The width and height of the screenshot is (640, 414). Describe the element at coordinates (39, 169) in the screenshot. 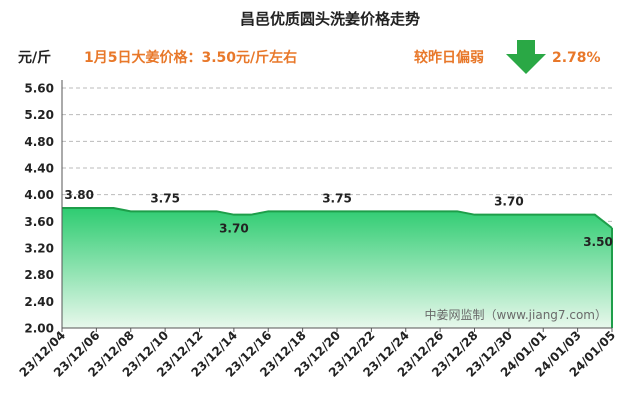

I see `y-tick-label: 4.40` at that location.